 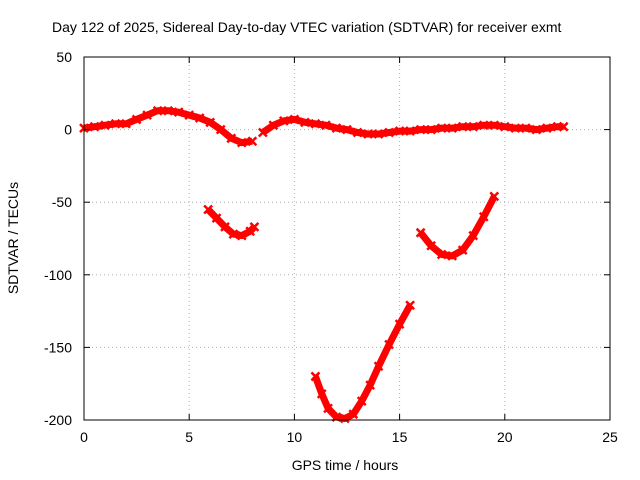 What do you see at coordinates (345, 465) in the screenshot?
I see `x-axis-label: GPS time / hours` at bounding box center [345, 465].